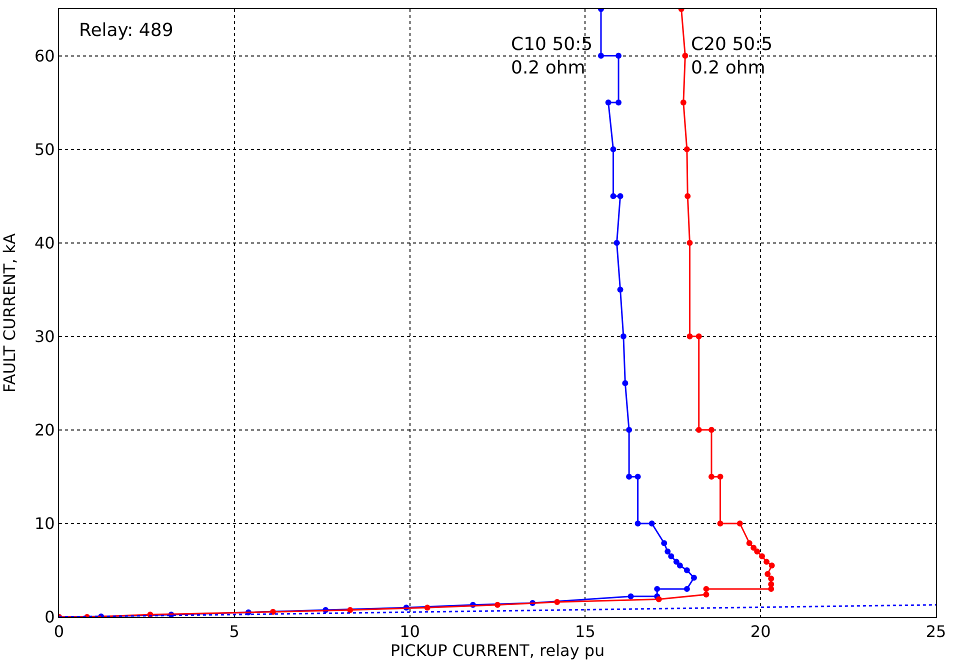  I want to click on y-tick-label: 0, so click(49, 617).